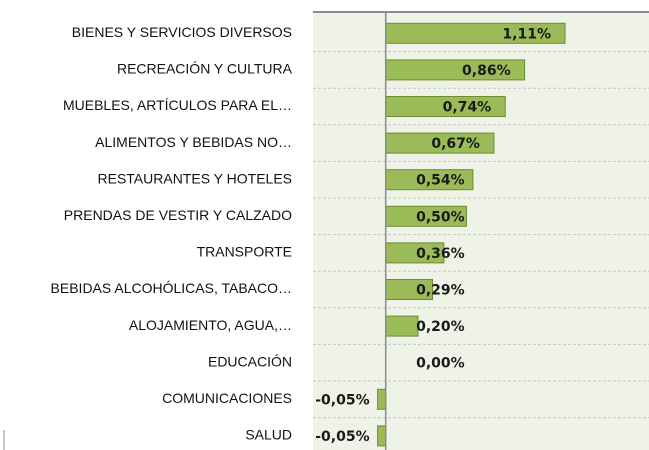  What do you see at coordinates (182, 32) in the screenshot?
I see `category-label: BIENES Y SERVICIOS DIVERSOS` at bounding box center [182, 32].